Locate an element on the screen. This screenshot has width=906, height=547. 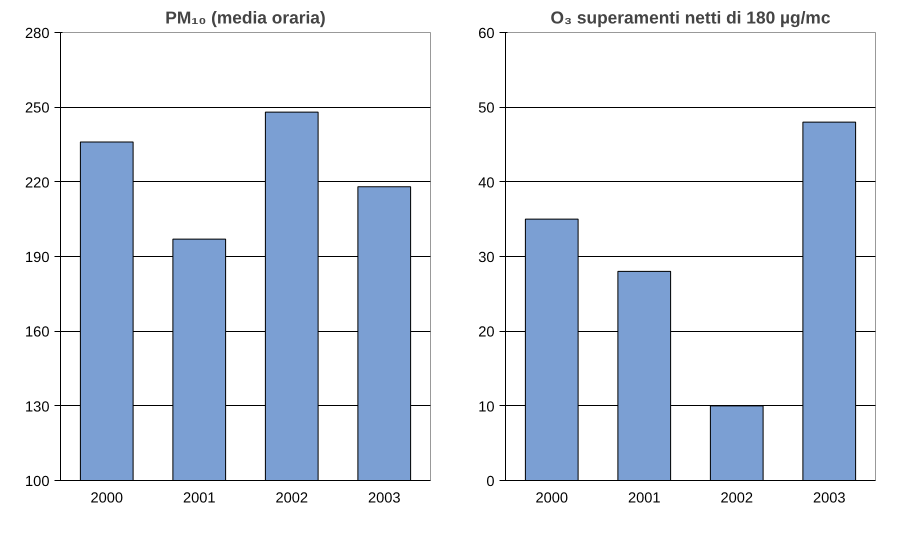
y-tick-label: 20 is located at coordinates (486, 332).